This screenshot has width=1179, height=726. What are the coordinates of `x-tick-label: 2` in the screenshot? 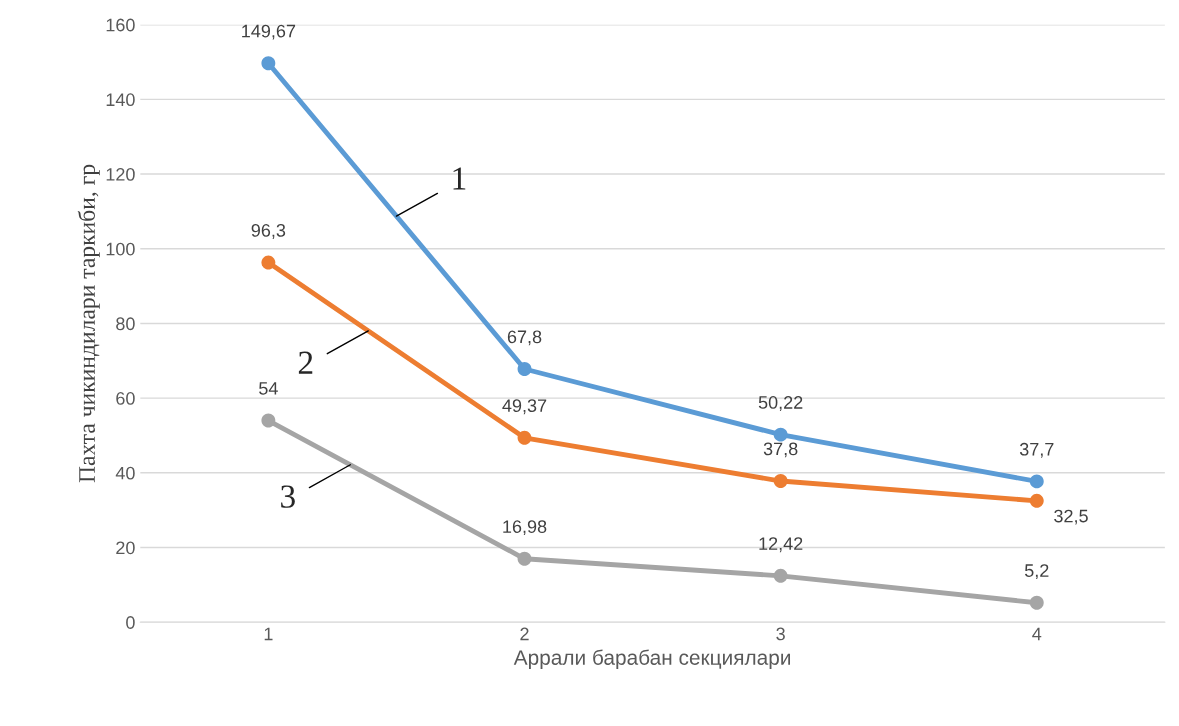 It's located at (524, 634).